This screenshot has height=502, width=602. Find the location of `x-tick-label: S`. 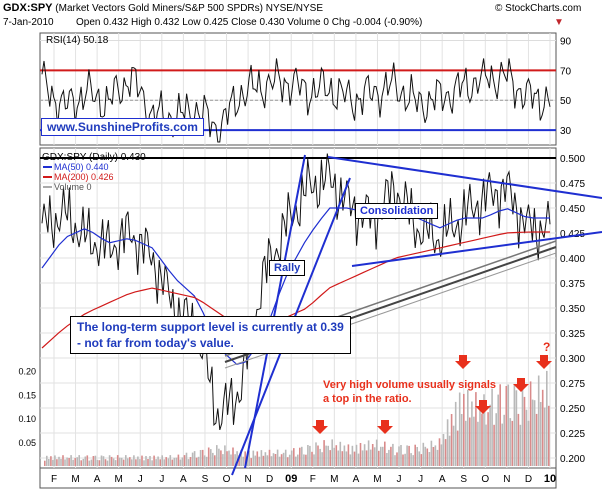

x-tick-label: S is located at coordinates (205, 479).